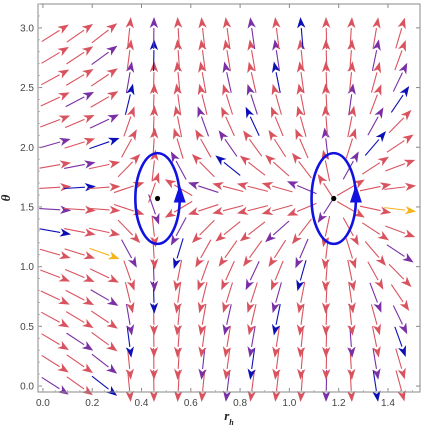 The width and height of the screenshot is (432, 427). Describe the element at coordinates (27, 207) in the screenshot. I see `y-tick-label: 1.5` at that location.